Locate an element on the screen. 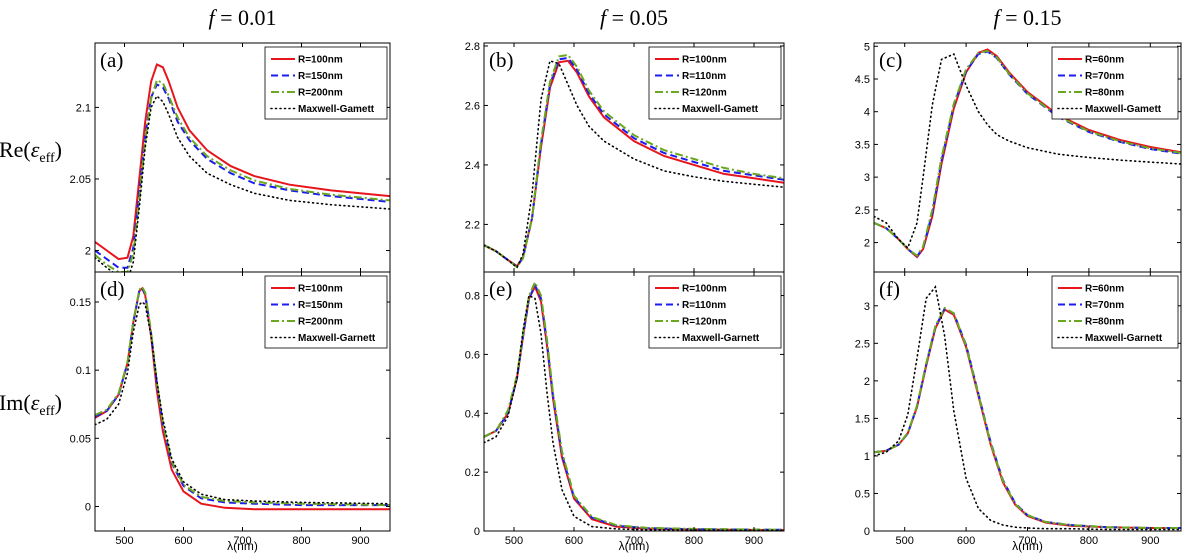 Image resolution: width=1196 pixels, height=555 pixels. y-tick-label: 4.5 is located at coordinates (862, 80).